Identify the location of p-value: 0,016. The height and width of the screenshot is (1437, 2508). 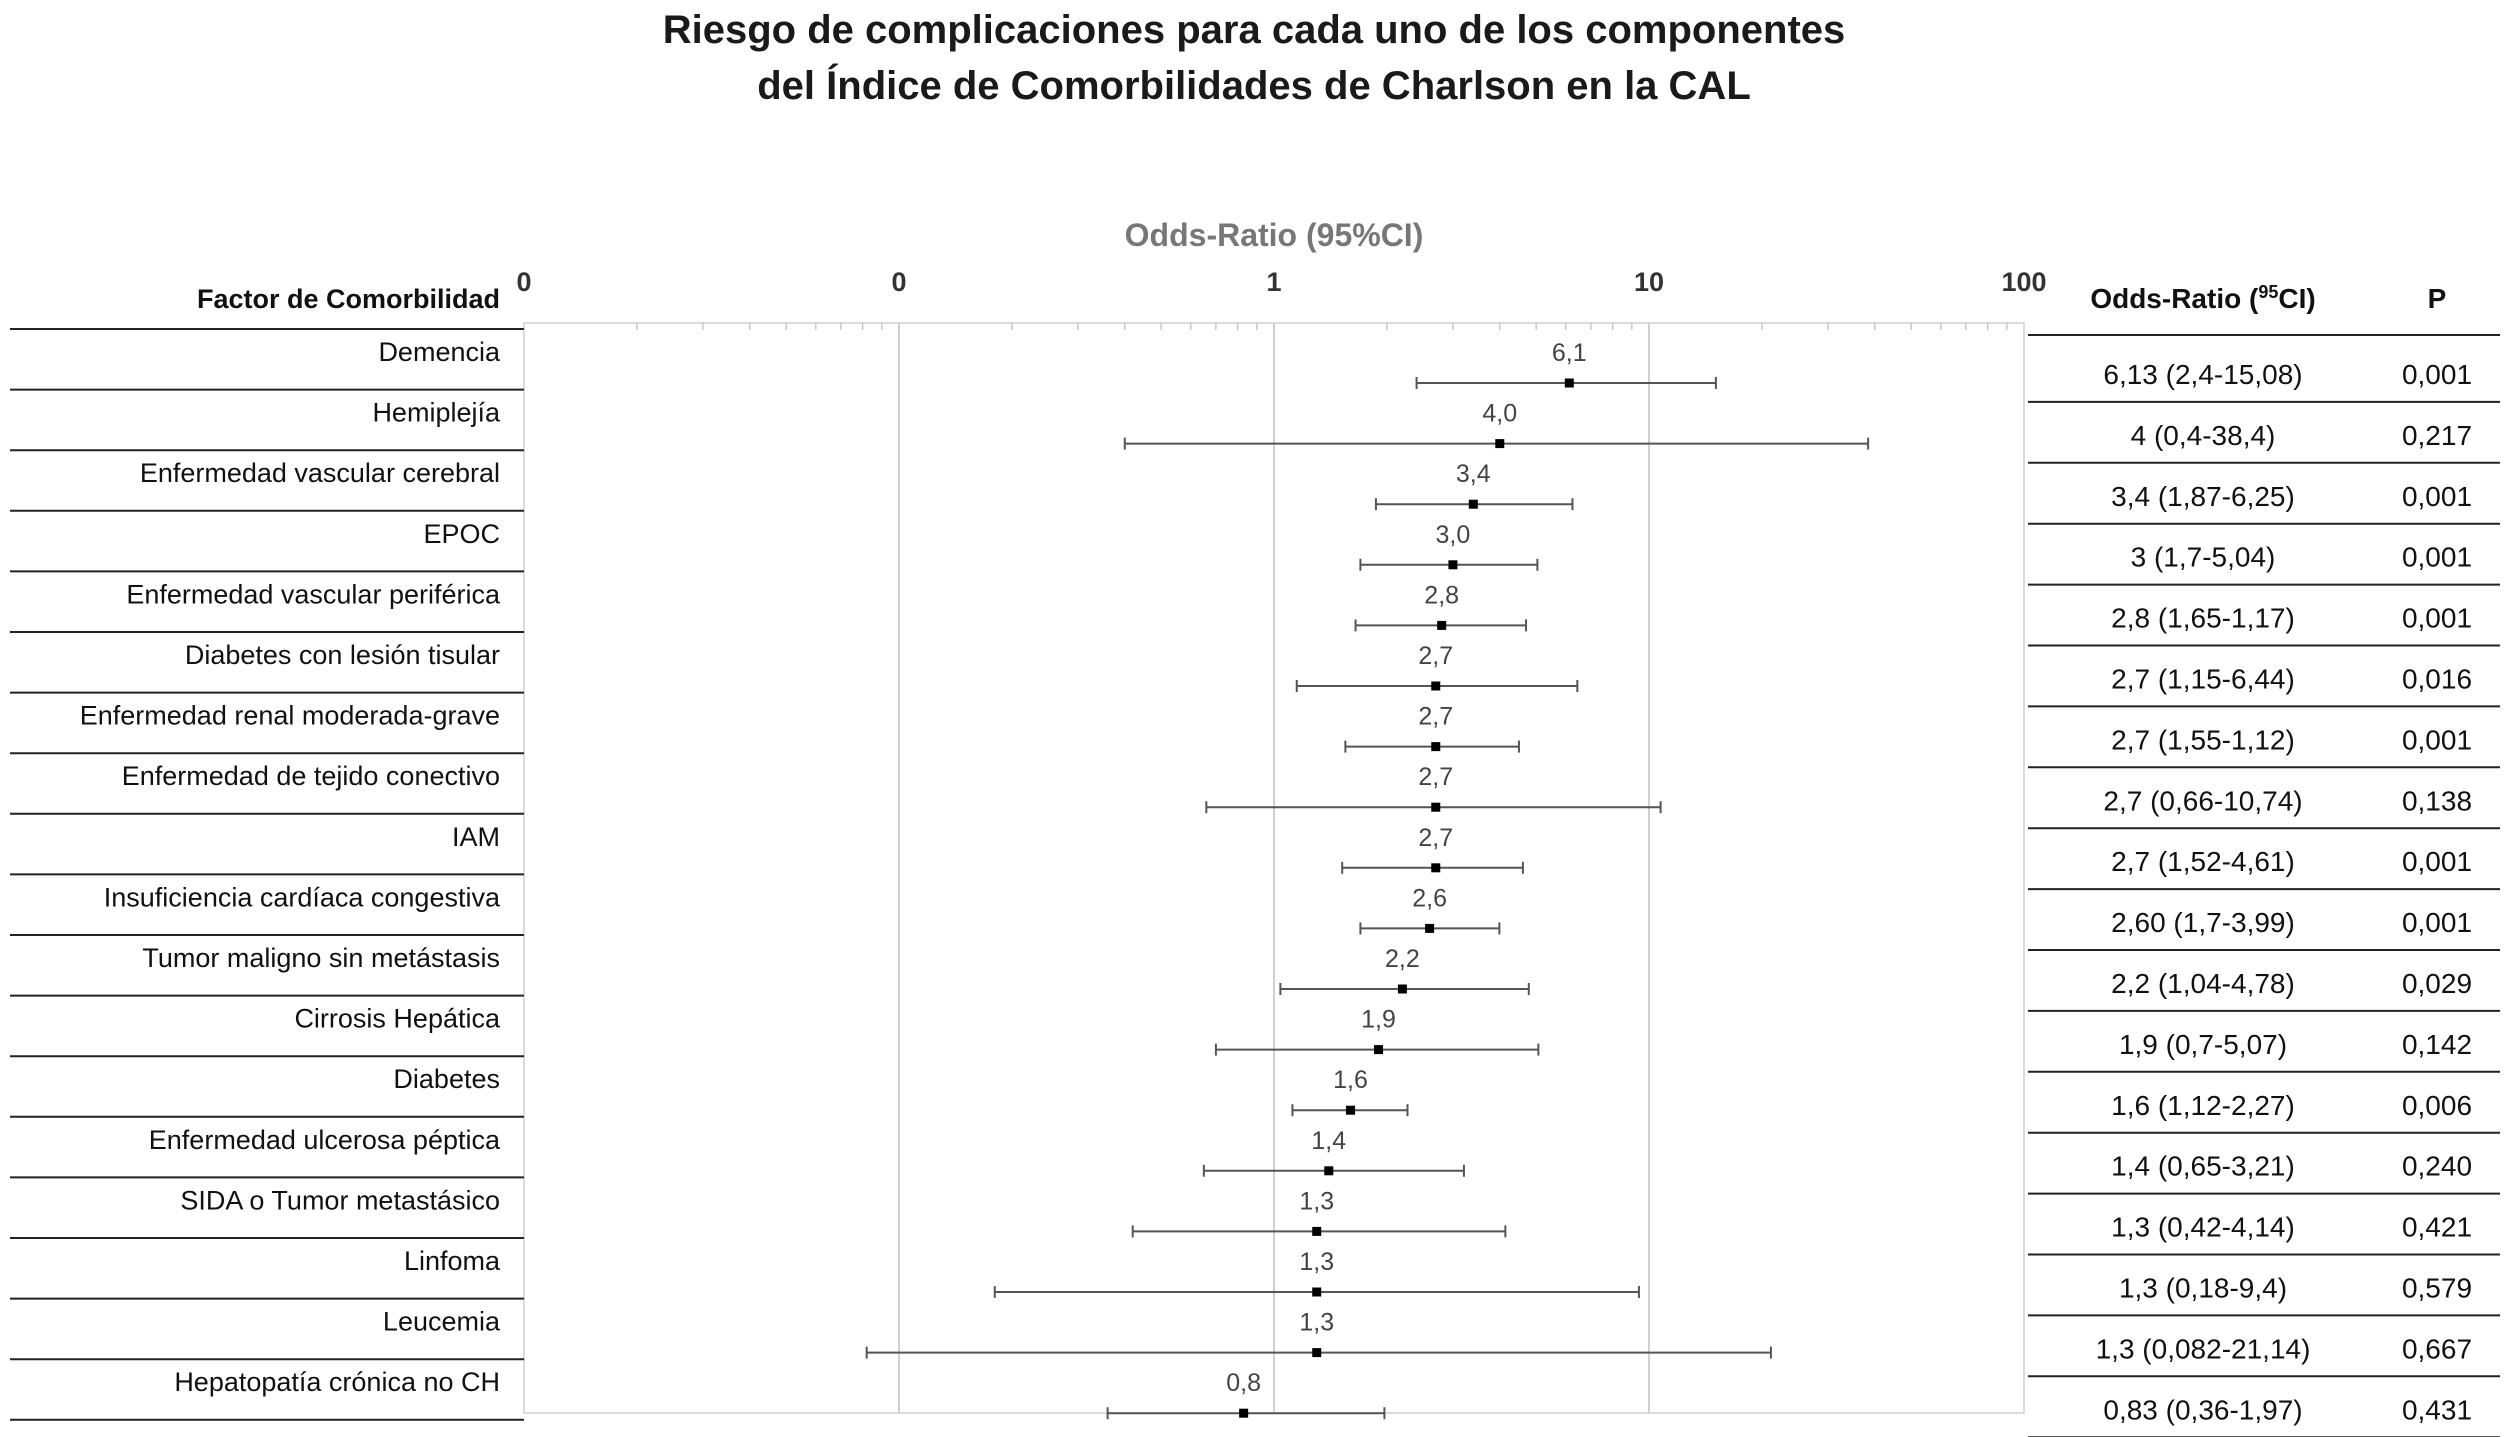
(2437, 679).